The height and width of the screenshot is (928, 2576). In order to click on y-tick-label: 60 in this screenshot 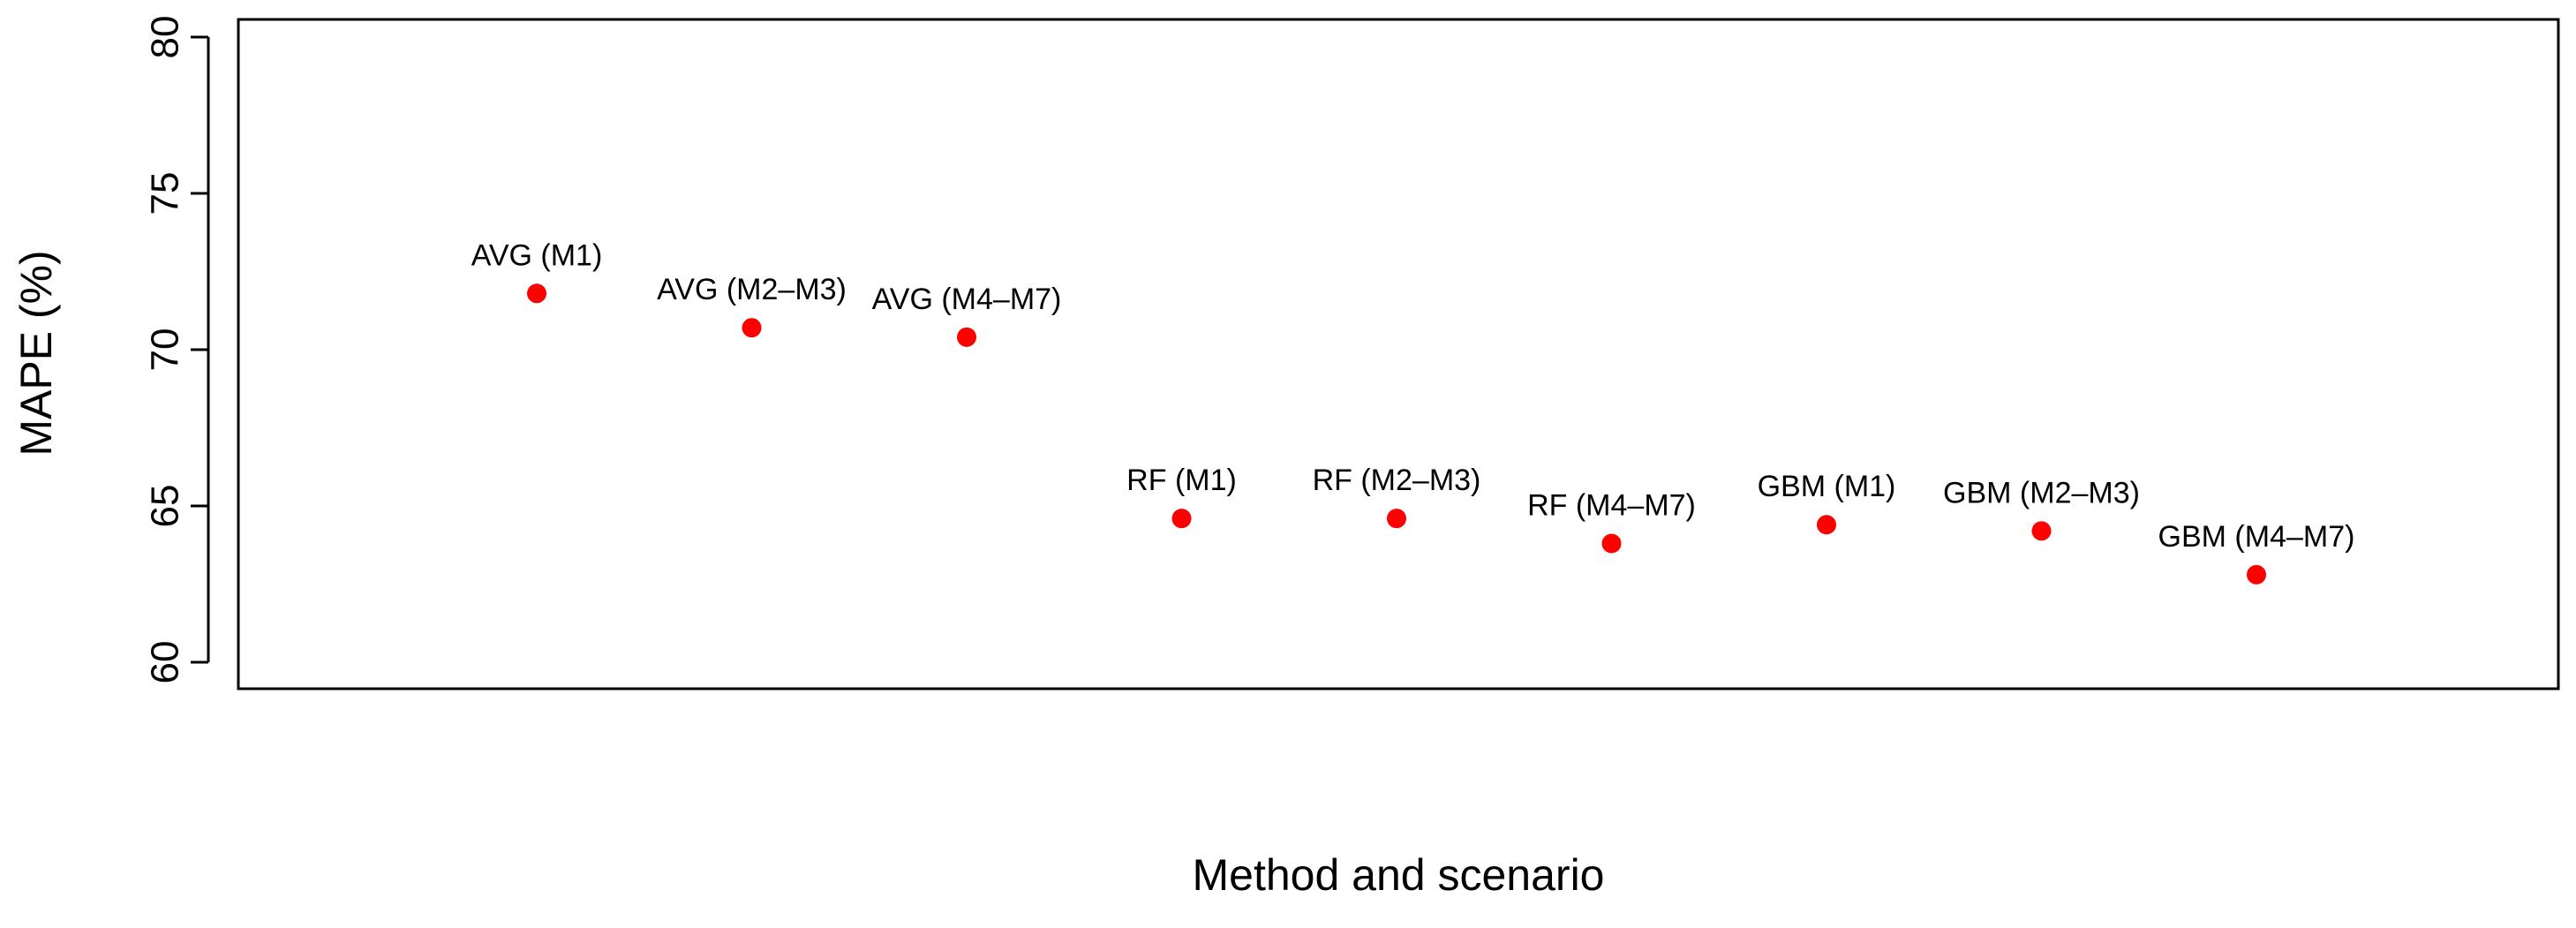, I will do `click(166, 662)`.